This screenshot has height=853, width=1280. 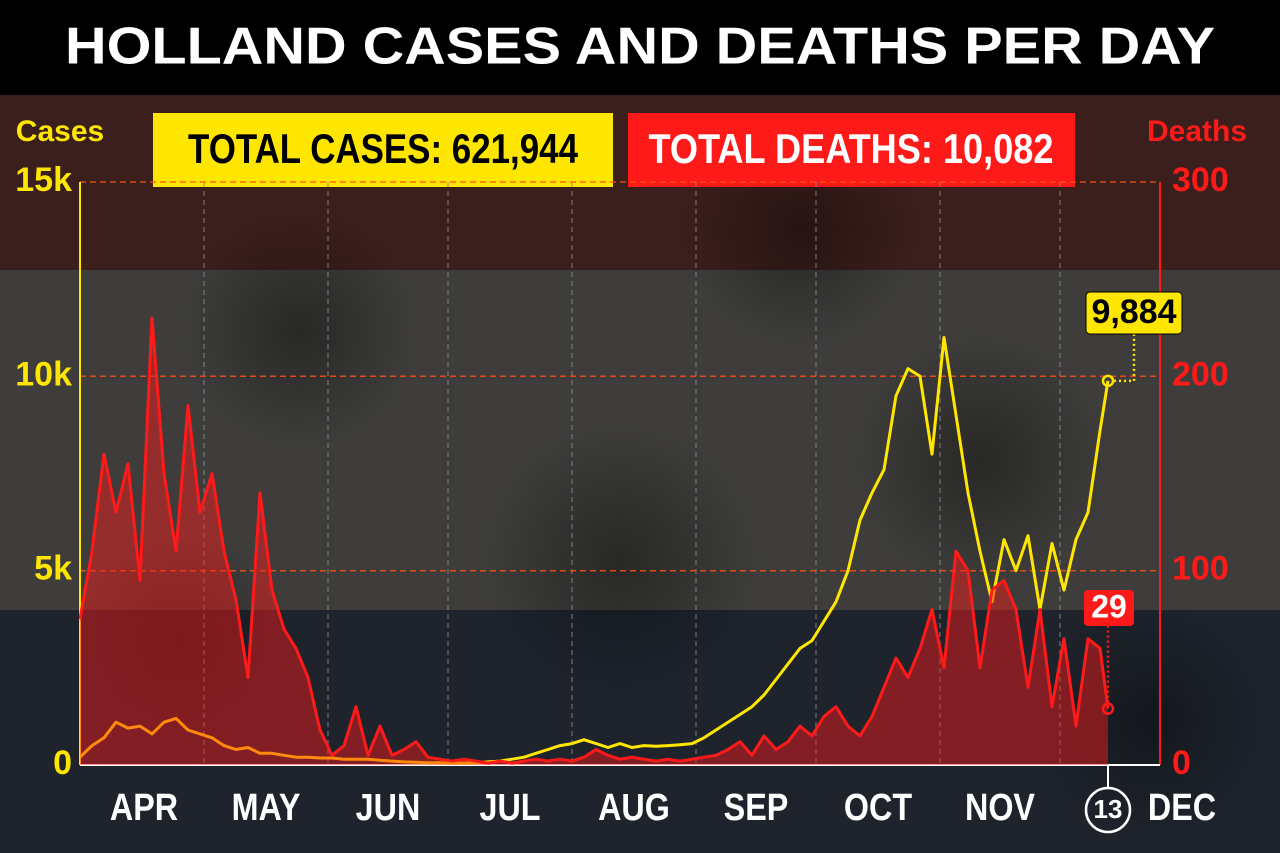 I want to click on value-label: 29, so click(x=1109, y=606).